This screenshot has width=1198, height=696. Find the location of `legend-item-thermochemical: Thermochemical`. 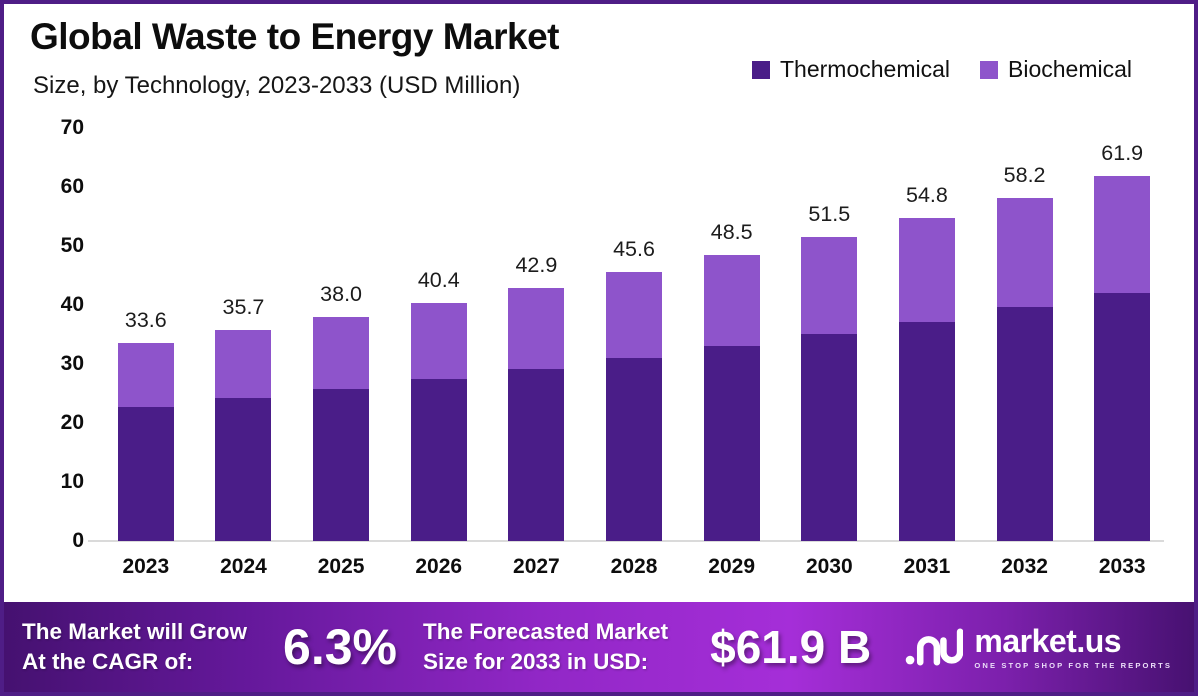

legend-item-thermochemical: Thermochemical is located at coordinates (851, 69).